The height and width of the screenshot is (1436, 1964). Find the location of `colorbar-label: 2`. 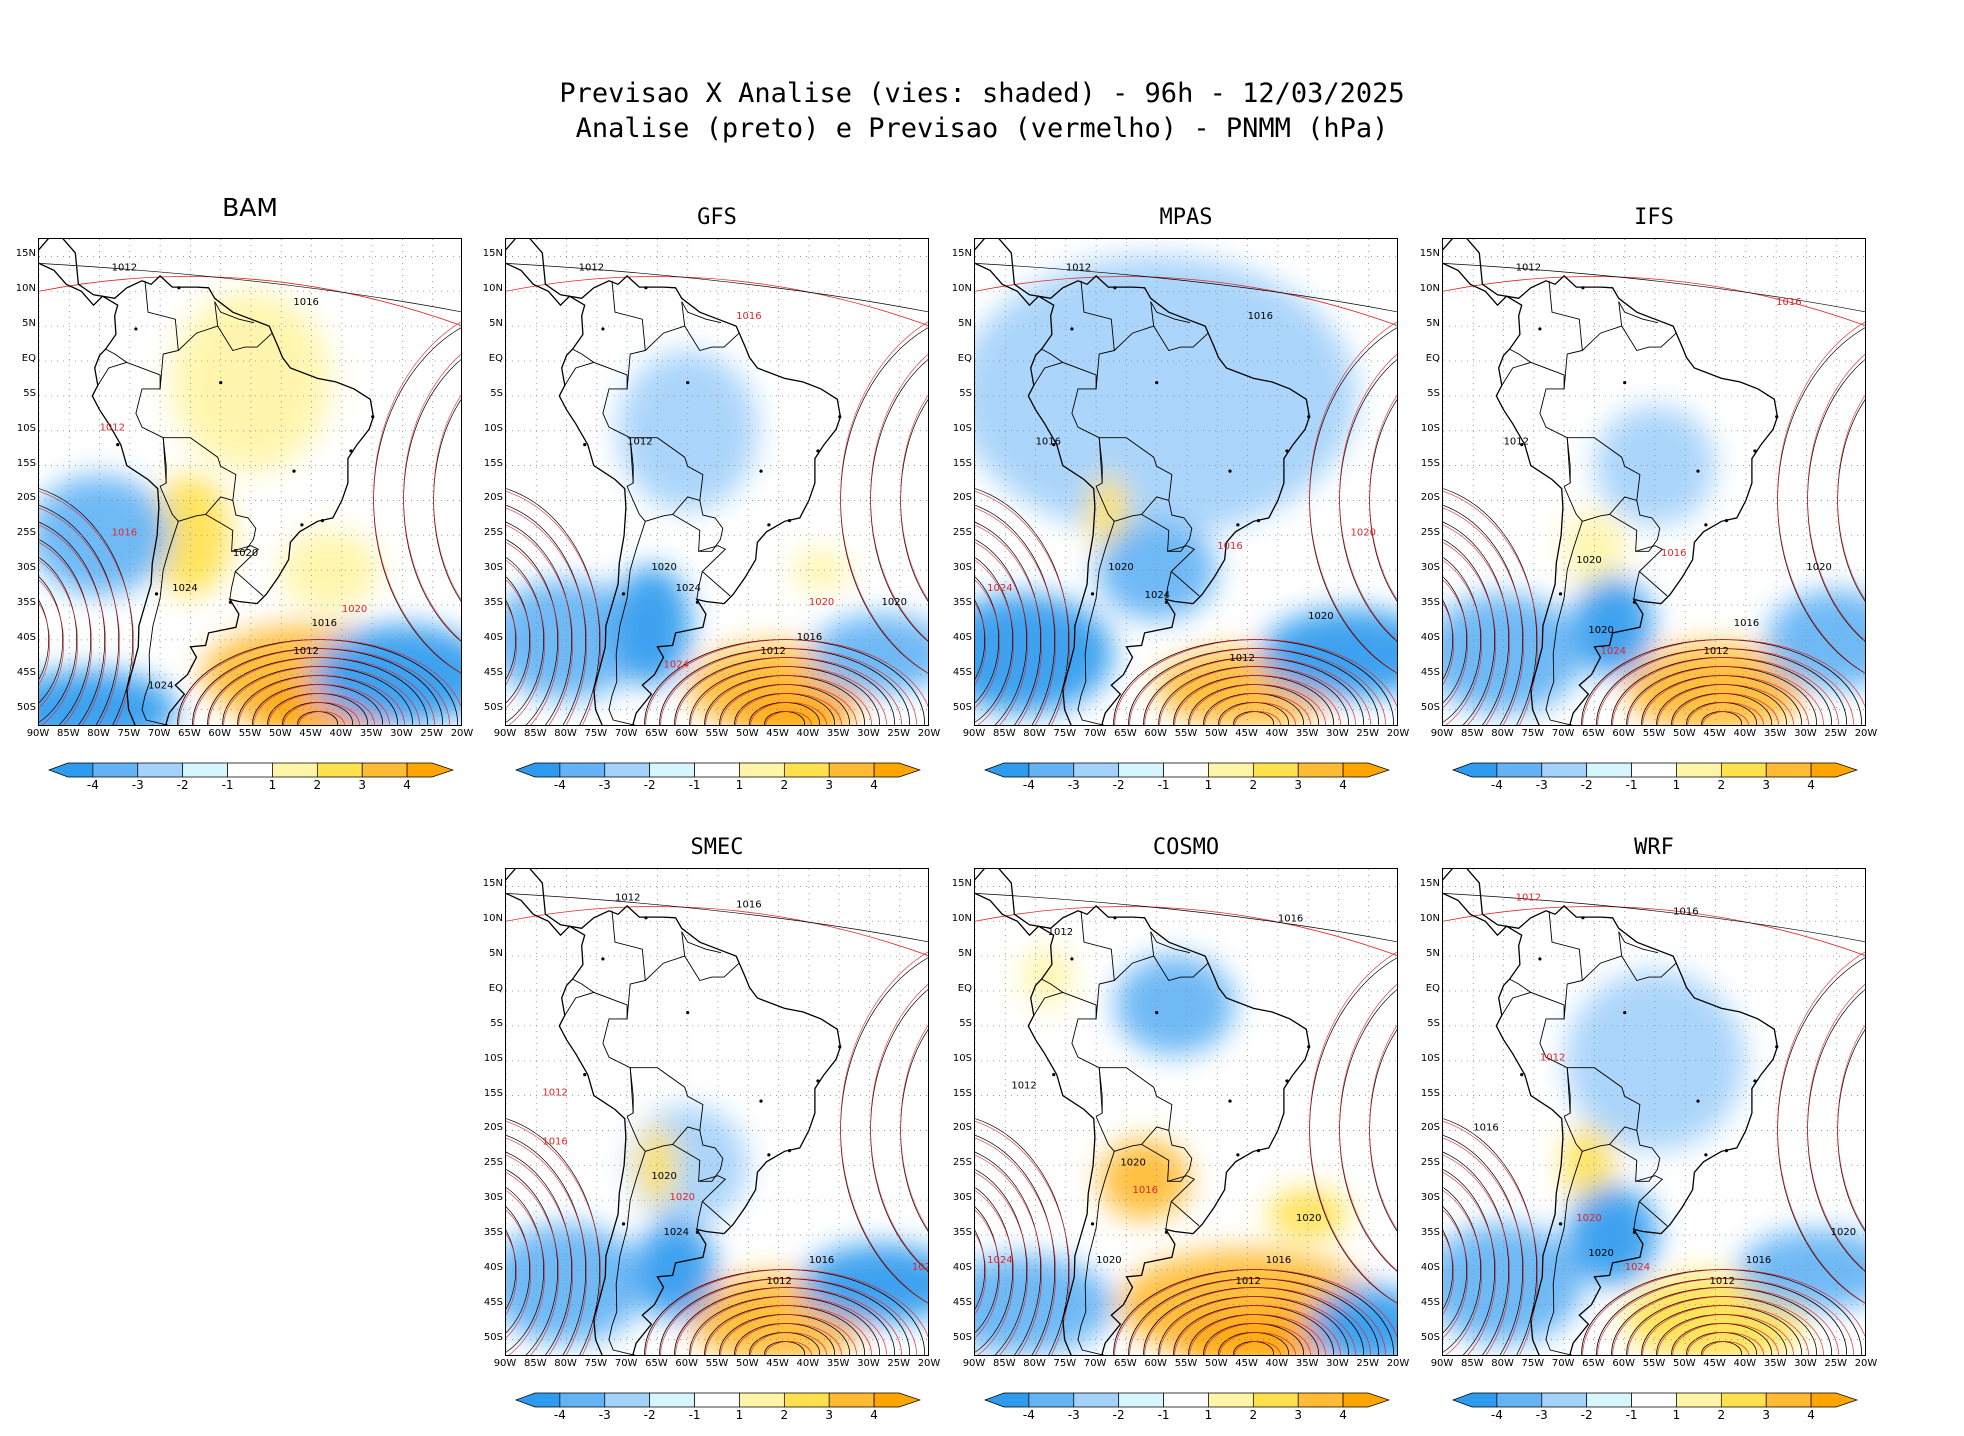

colorbar-label: 2 is located at coordinates (1253, 785).